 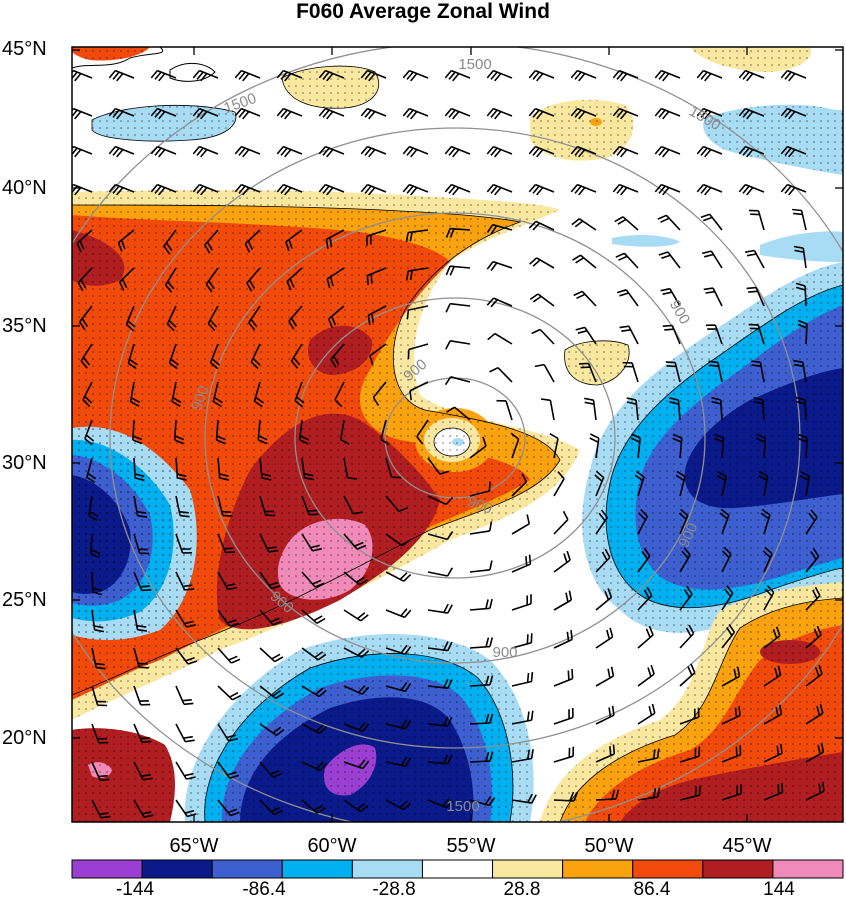 I want to click on lon-label-45: 45°W, so click(x=747, y=846).